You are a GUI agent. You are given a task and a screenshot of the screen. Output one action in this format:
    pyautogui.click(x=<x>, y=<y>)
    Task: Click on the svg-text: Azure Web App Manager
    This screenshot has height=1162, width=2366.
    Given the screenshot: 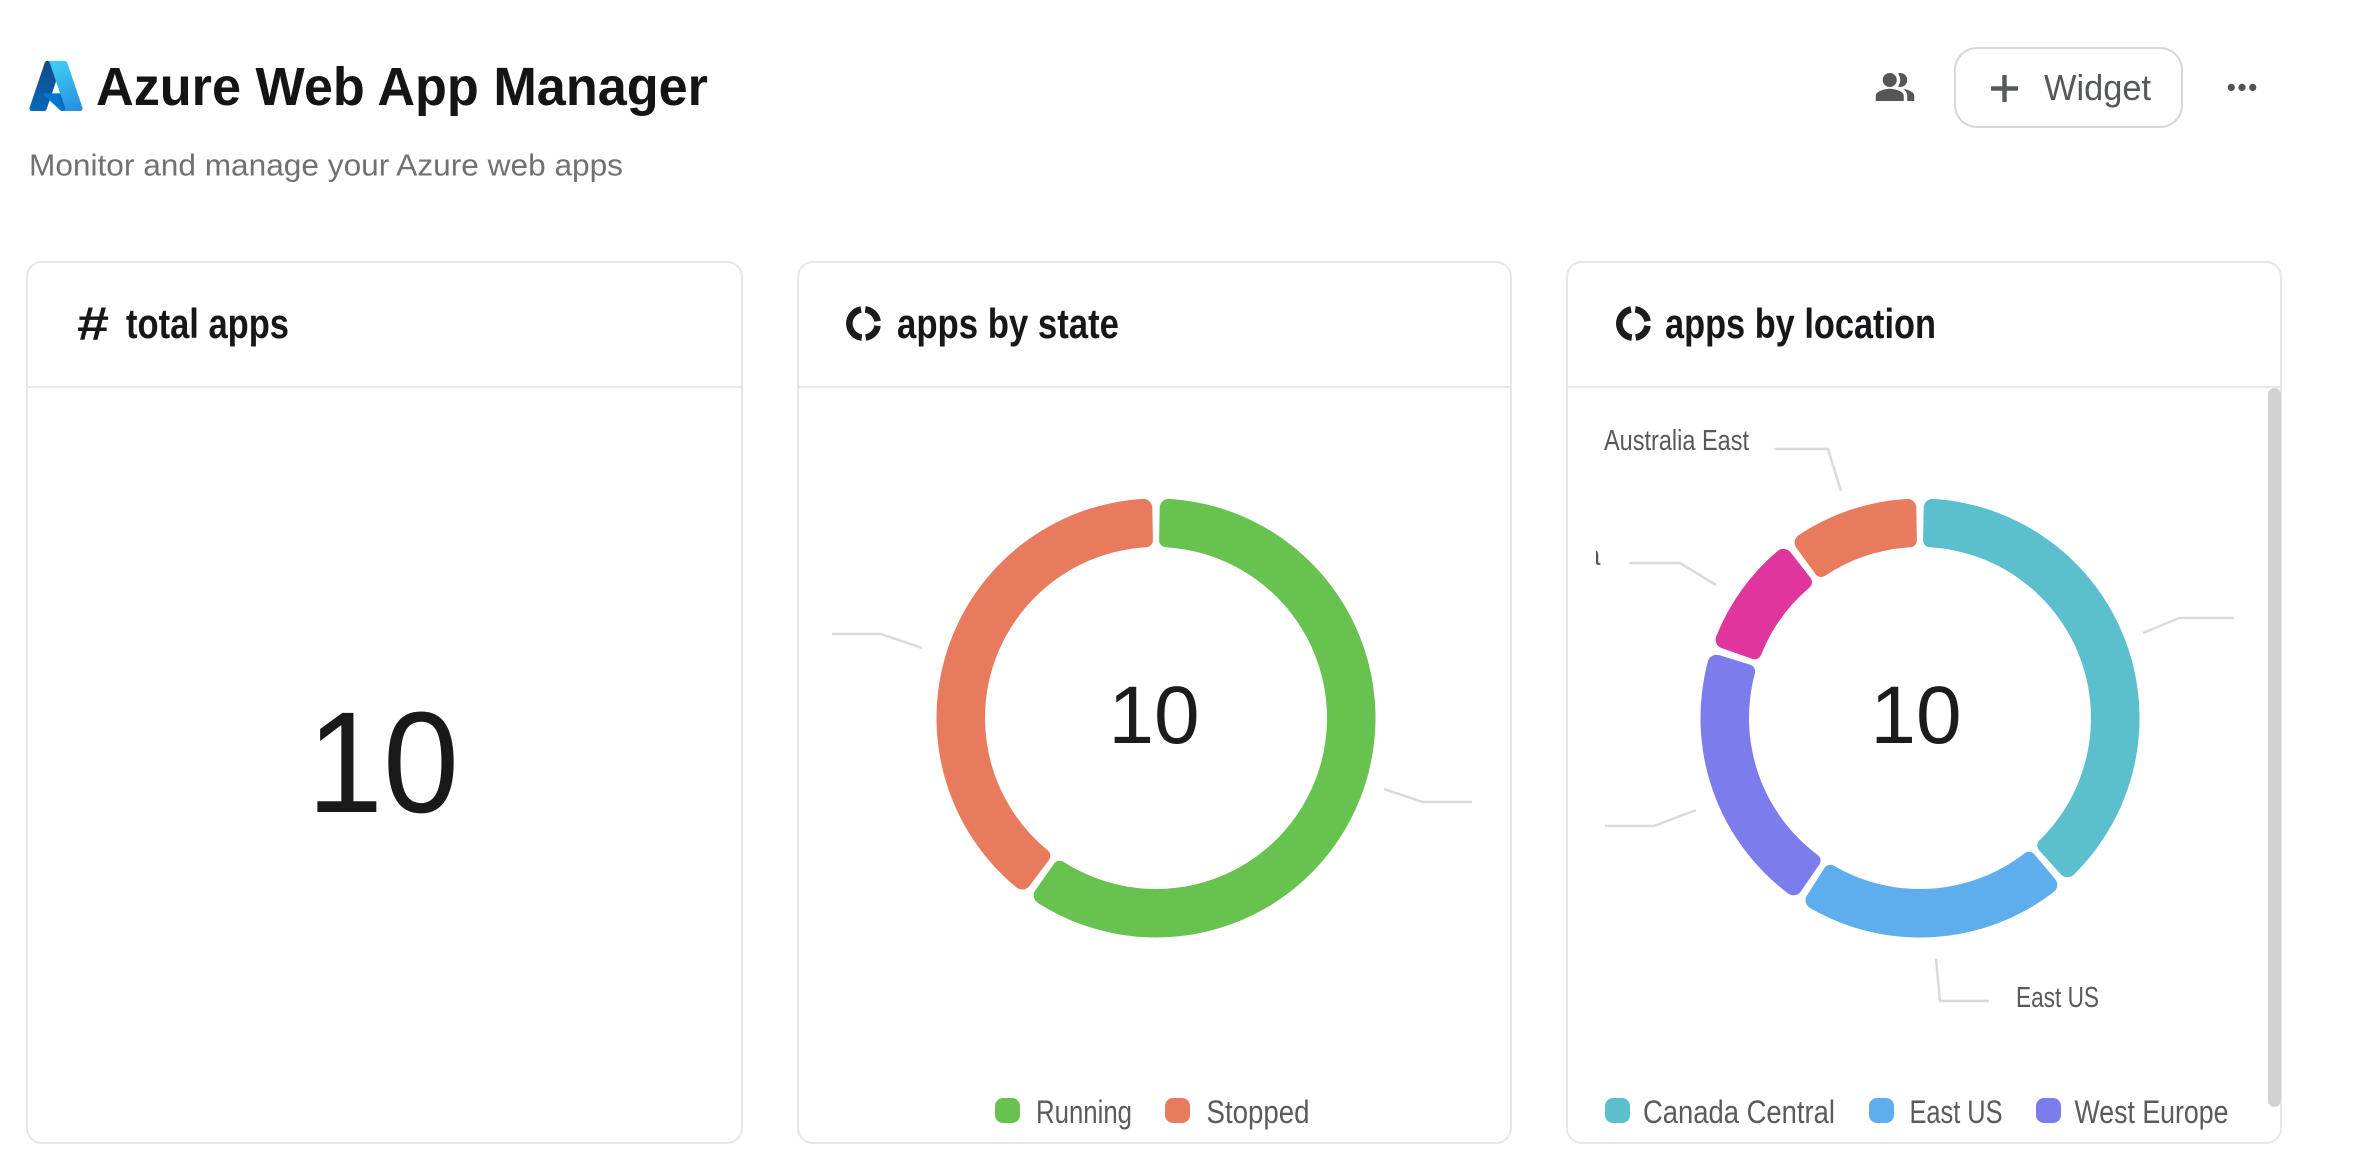 What is the action you would take?
    pyautogui.click(x=402, y=87)
    